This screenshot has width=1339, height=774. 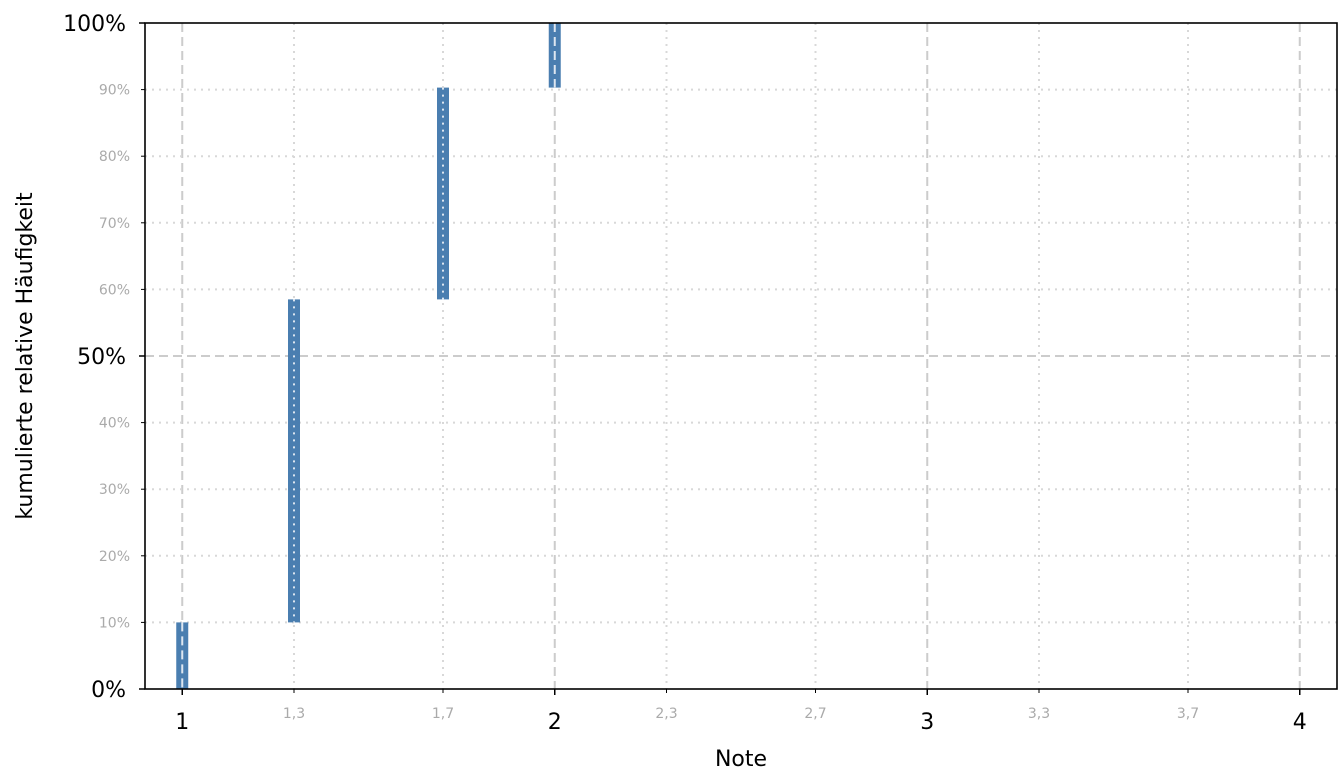 What do you see at coordinates (114, 290) in the screenshot?
I see `y-minor-tick-label: 60%` at bounding box center [114, 290].